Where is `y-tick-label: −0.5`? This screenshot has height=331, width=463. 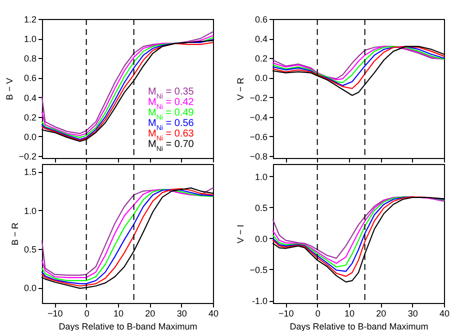 y-tick-label: −0.5 is located at coordinates (259, 269).